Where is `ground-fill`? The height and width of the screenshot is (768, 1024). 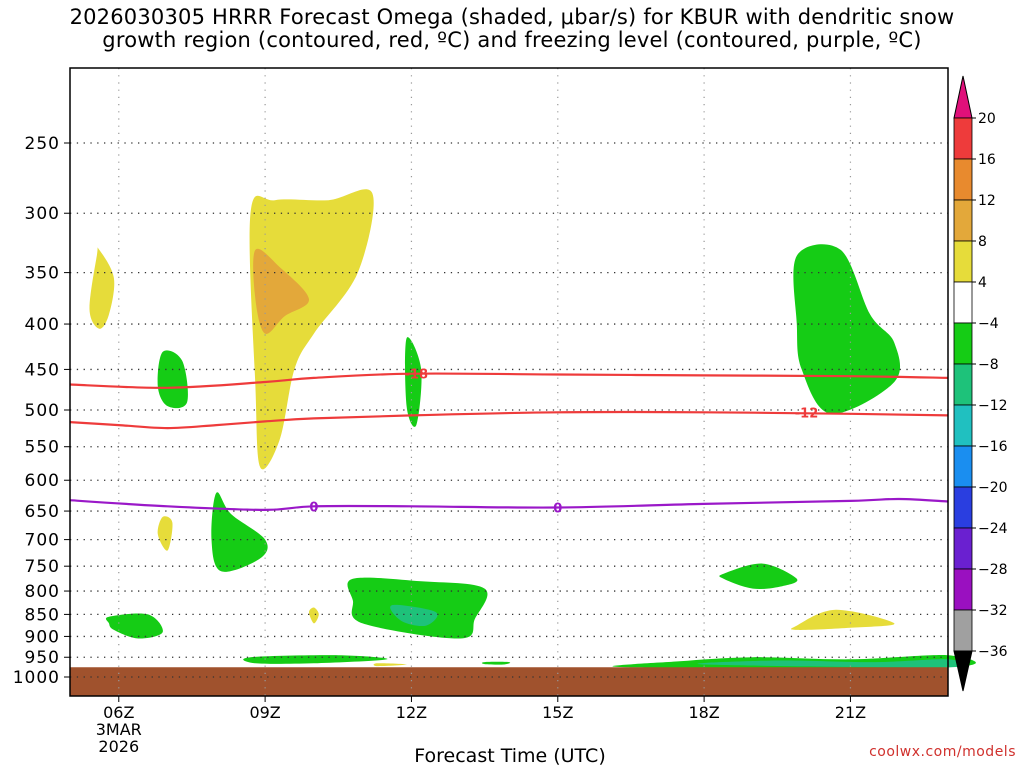
ground-fill is located at coordinates (509, 681).